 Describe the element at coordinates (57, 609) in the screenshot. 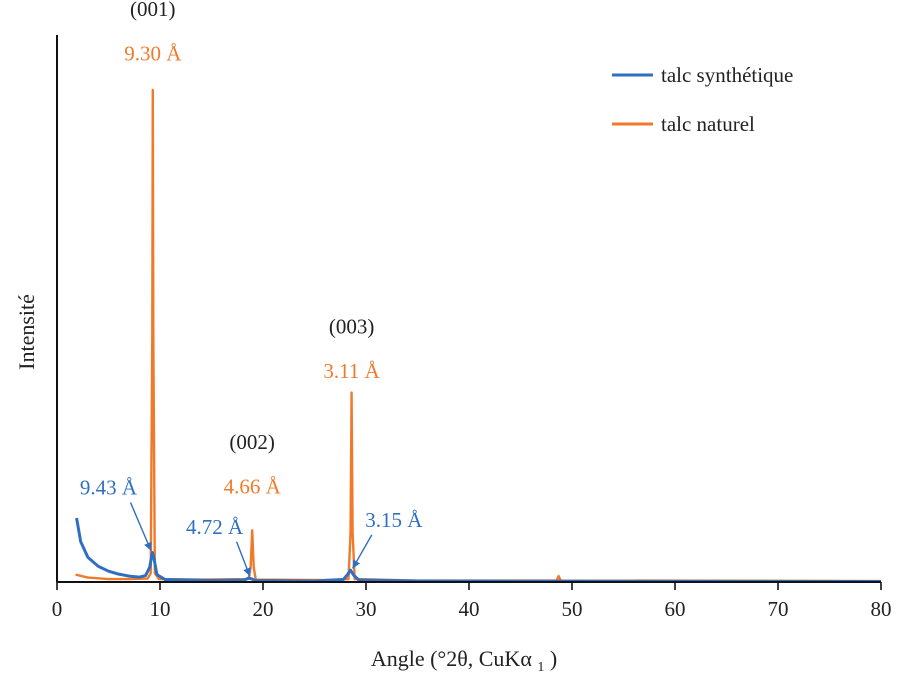

I see `x-tick-label: 0` at that location.